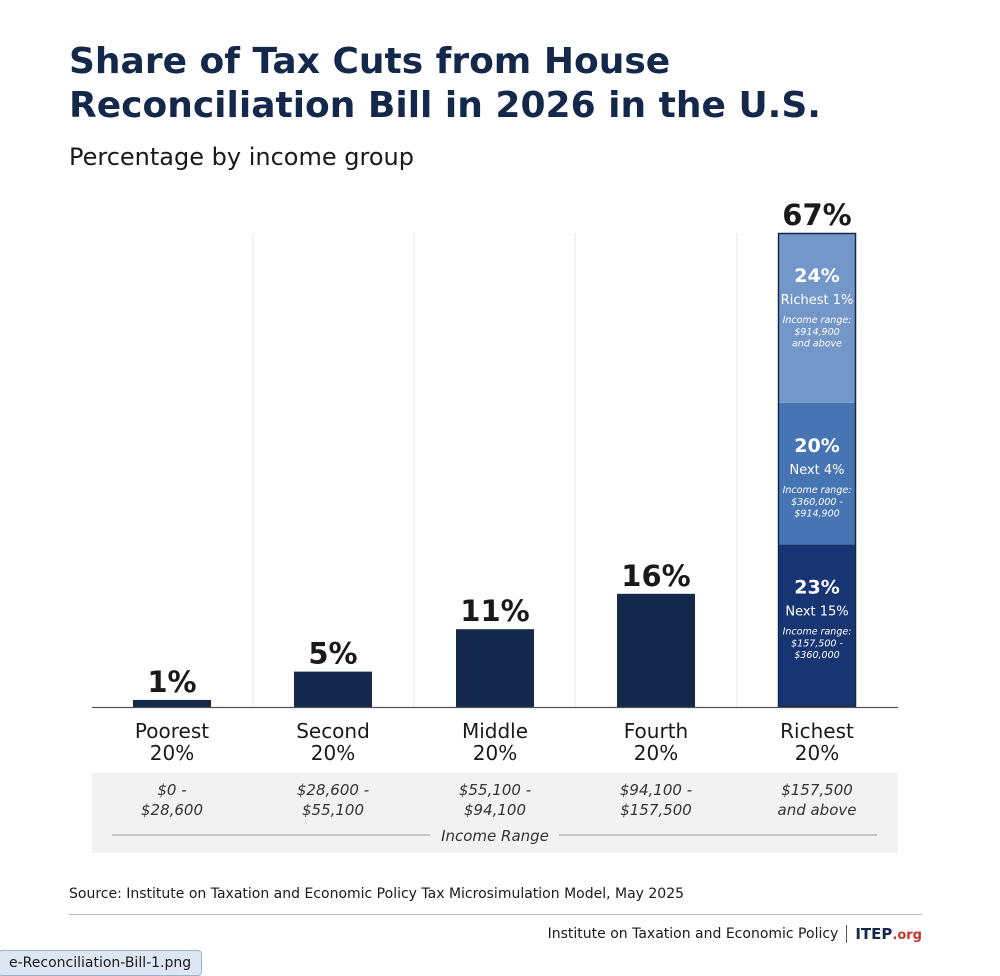 The height and width of the screenshot is (976, 1000). Describe the element at coordinates (172, 731) in the screenshot. I see `category-label: Poorest` at that location.